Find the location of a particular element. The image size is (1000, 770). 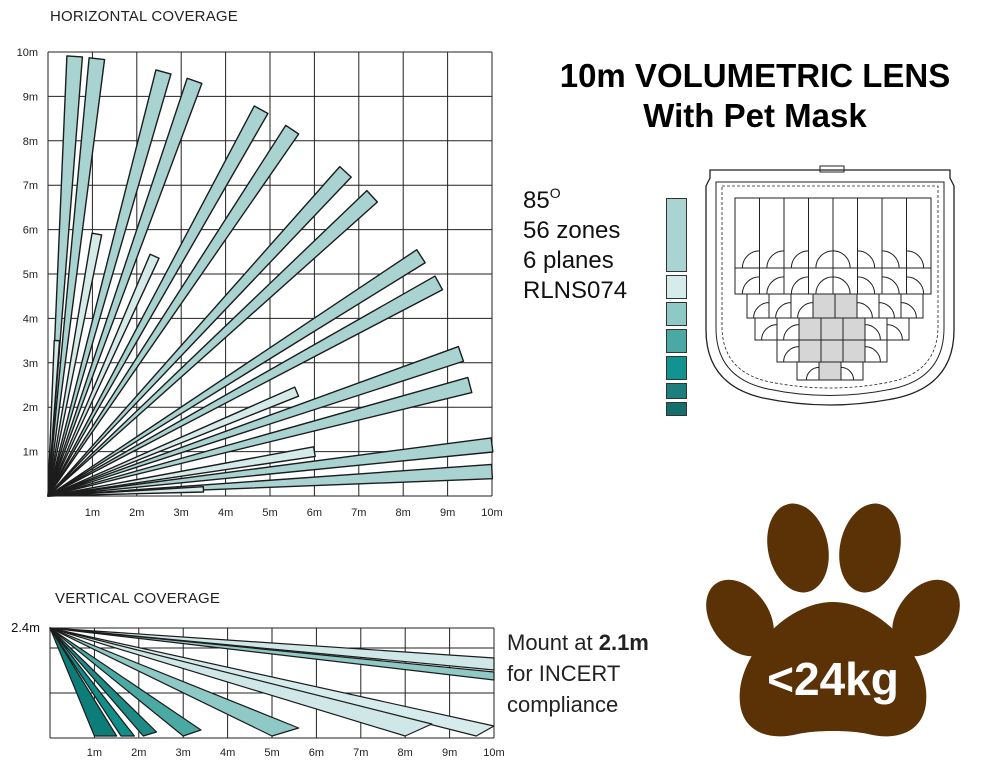

x-tick-label: 9m is located at coordinates (447, 513).